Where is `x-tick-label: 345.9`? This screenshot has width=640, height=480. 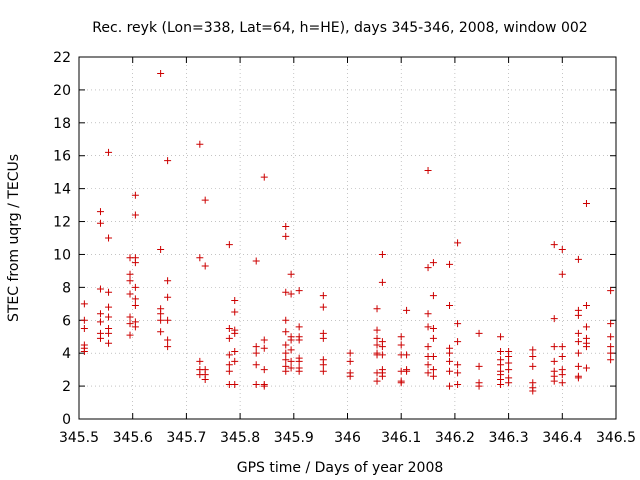
x-tick-label: 345.9 is located at coordinates (294, 438).